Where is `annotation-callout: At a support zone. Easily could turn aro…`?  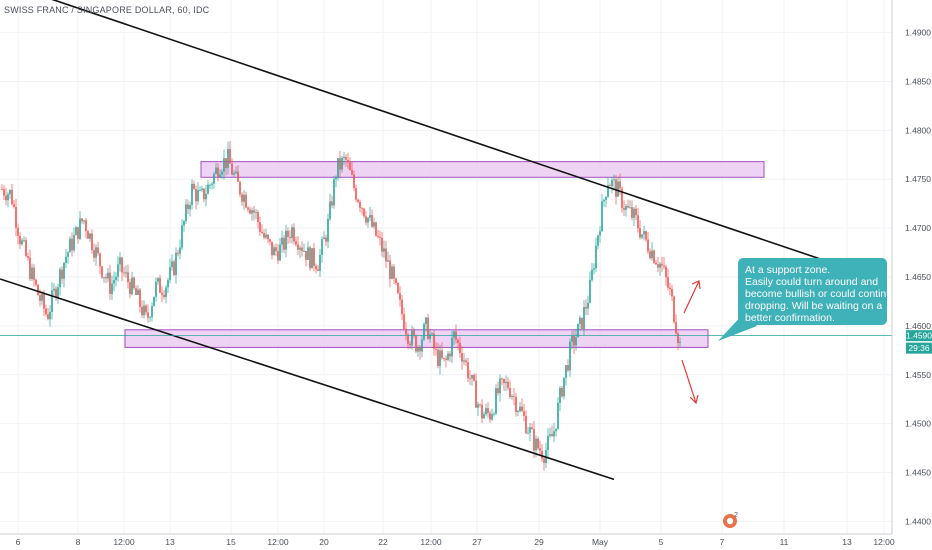
annotation-callout: At a support zone. Easily could turn aro… is located at coordinates (808, 299).